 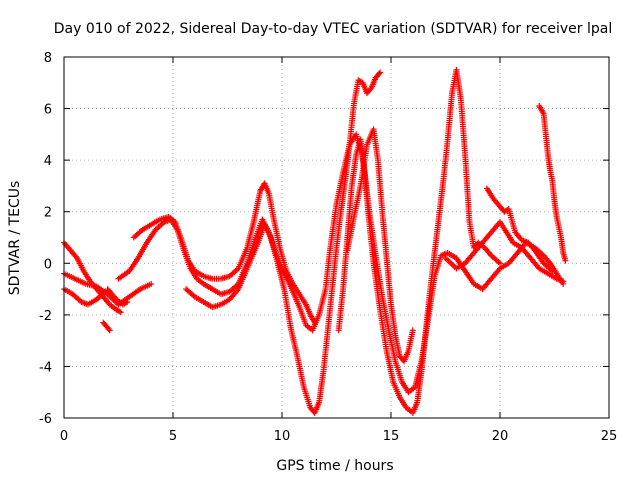 I want to click on y-tick-label: -4, so click(x=45, y=367).